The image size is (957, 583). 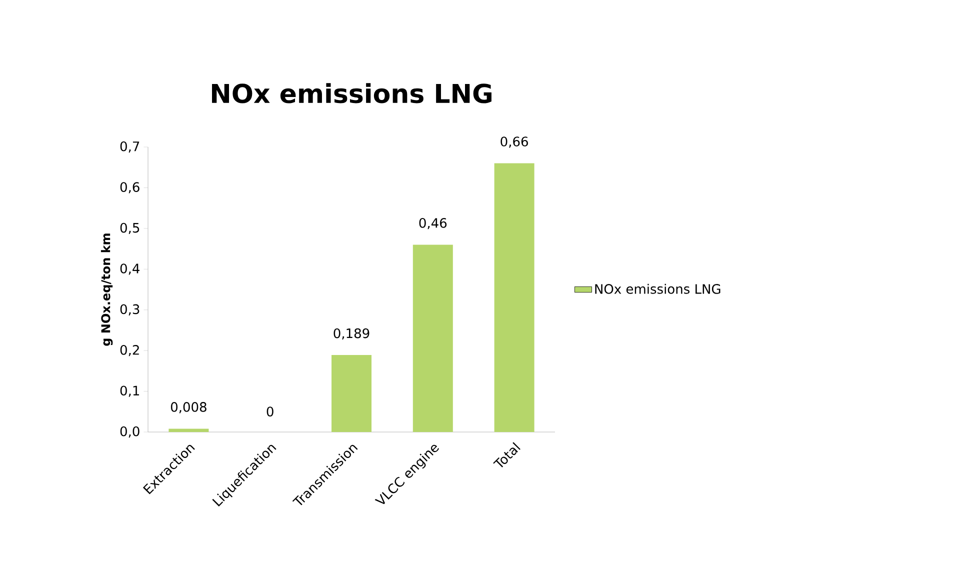 I want to click on chart-title: NOx emissions LNG, so click(x=352, y=93).